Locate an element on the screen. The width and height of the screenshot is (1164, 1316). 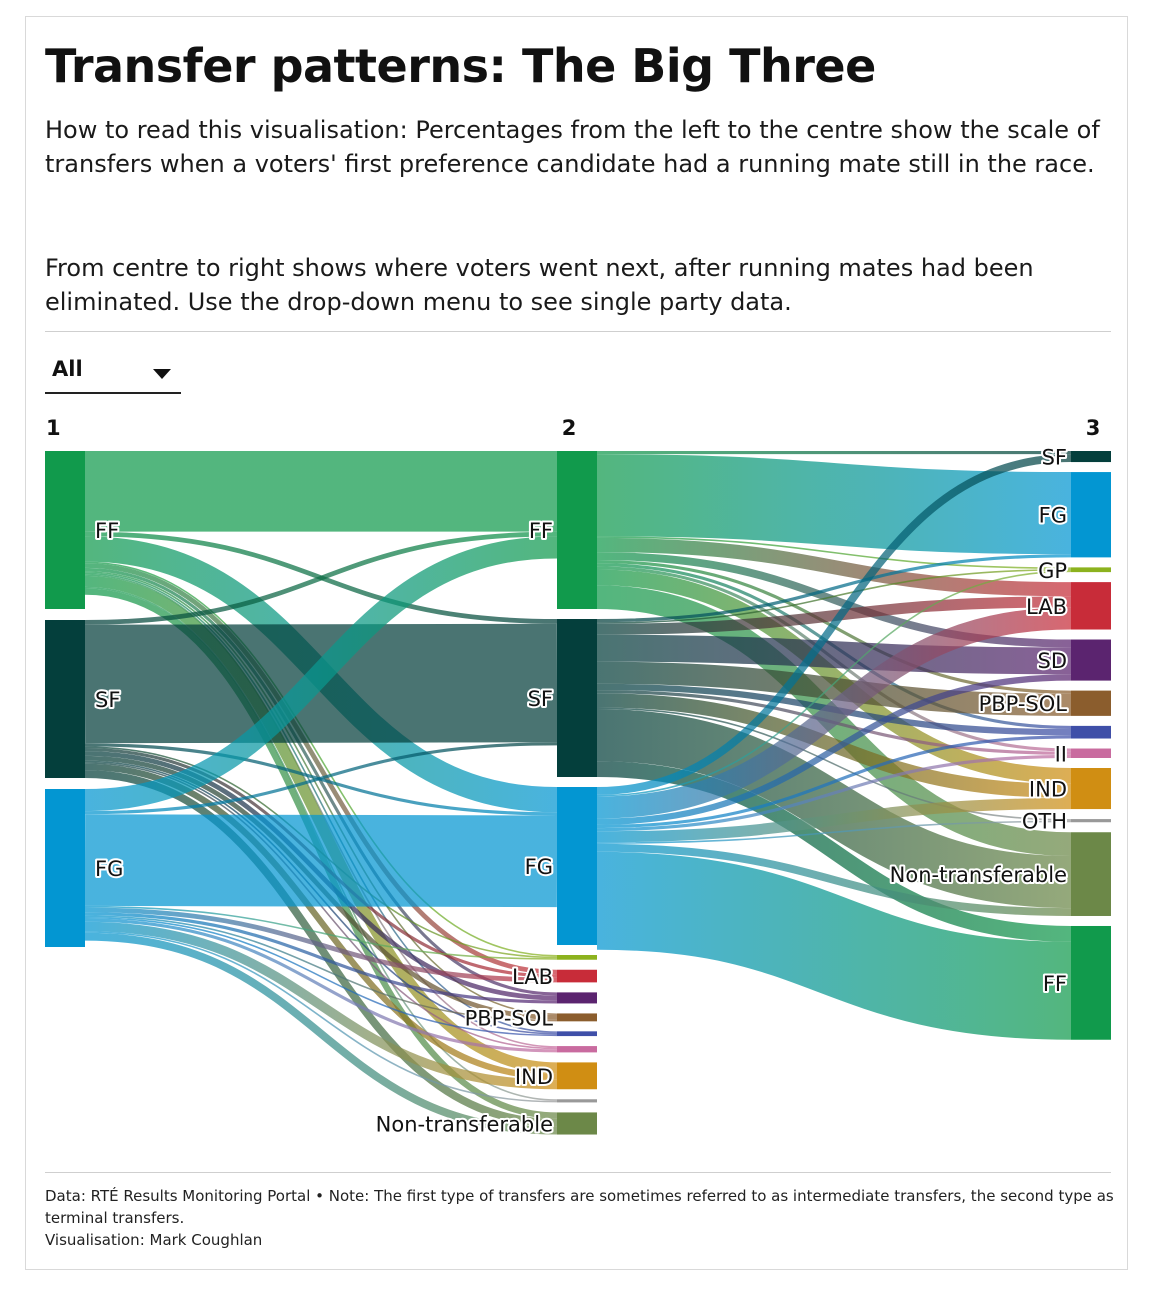
divider-bottom is located at coordinates (578, 1172).